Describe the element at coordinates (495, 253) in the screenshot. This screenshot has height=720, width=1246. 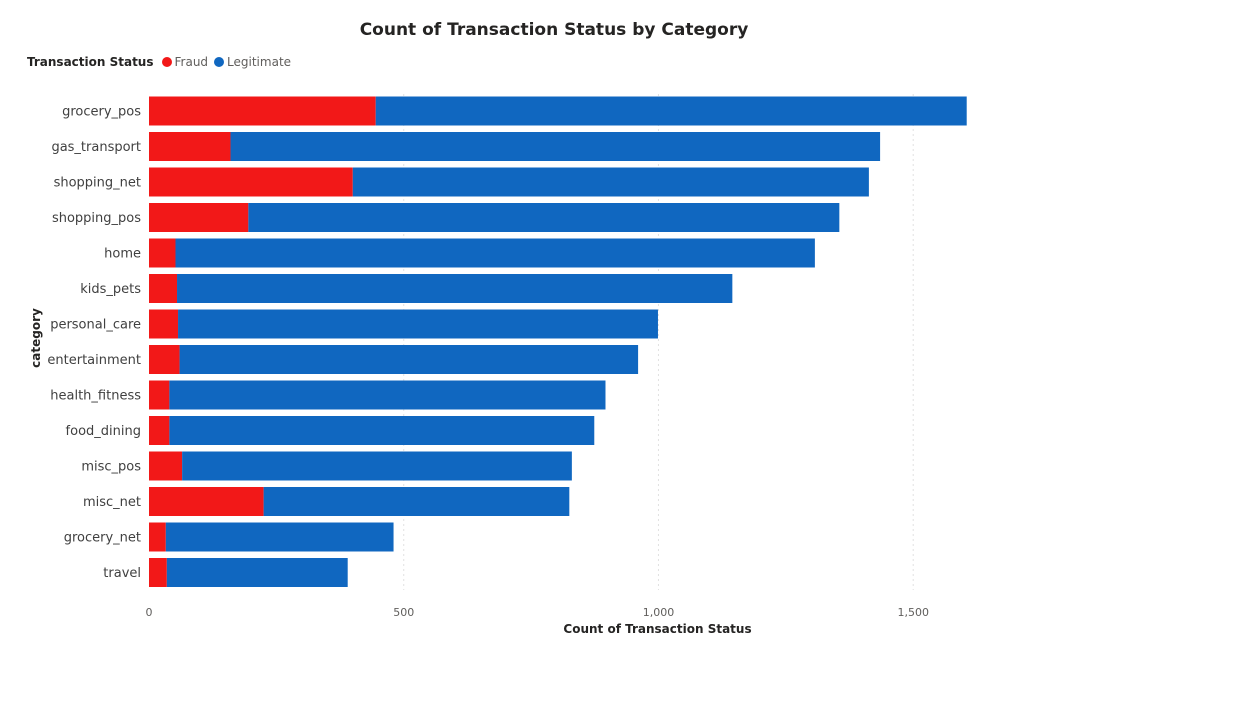
I see `bar-home-legitimate` at that location.